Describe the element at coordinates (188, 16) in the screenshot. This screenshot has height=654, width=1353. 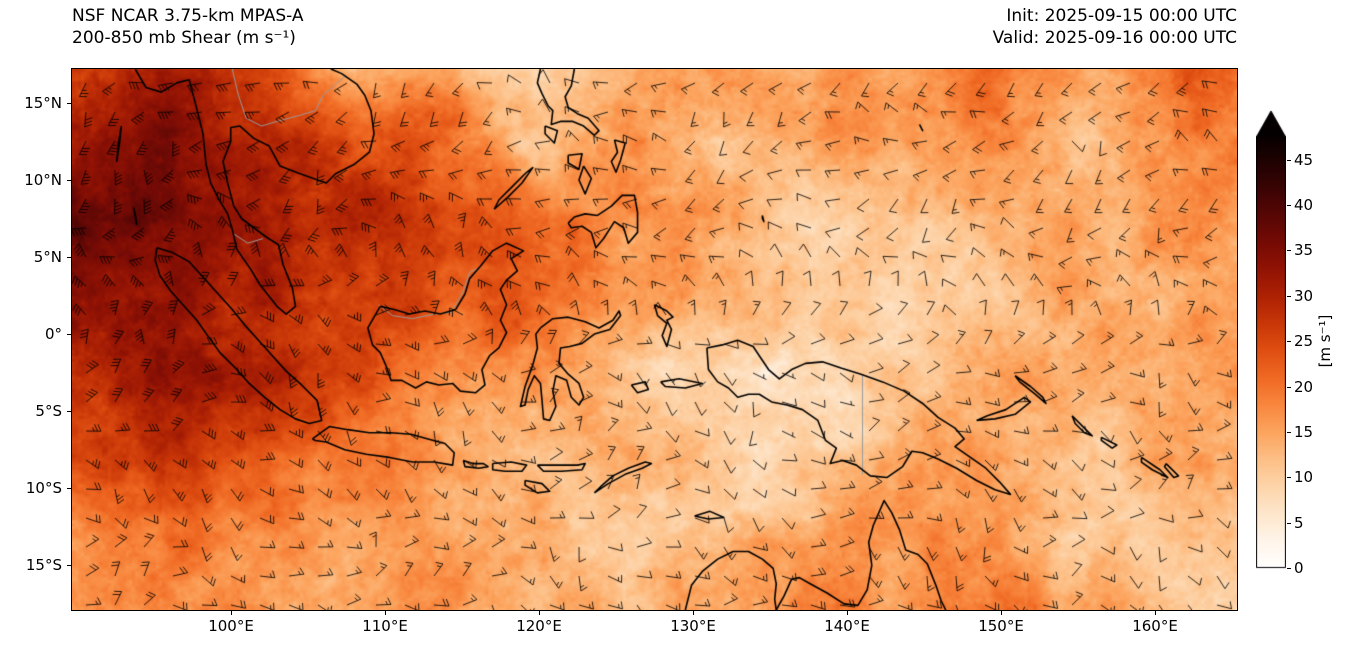
I see `model-title: NSF NCAR 3.75-km MPAS-A` at that location.